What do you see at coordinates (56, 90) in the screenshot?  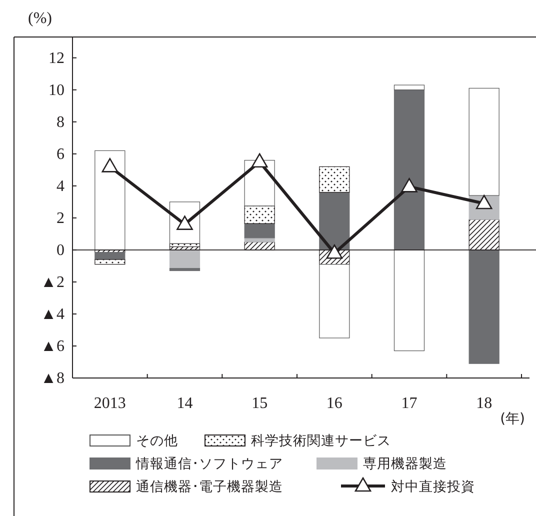 I see `y-tick-label: 10` at bounding box center [56, 90].